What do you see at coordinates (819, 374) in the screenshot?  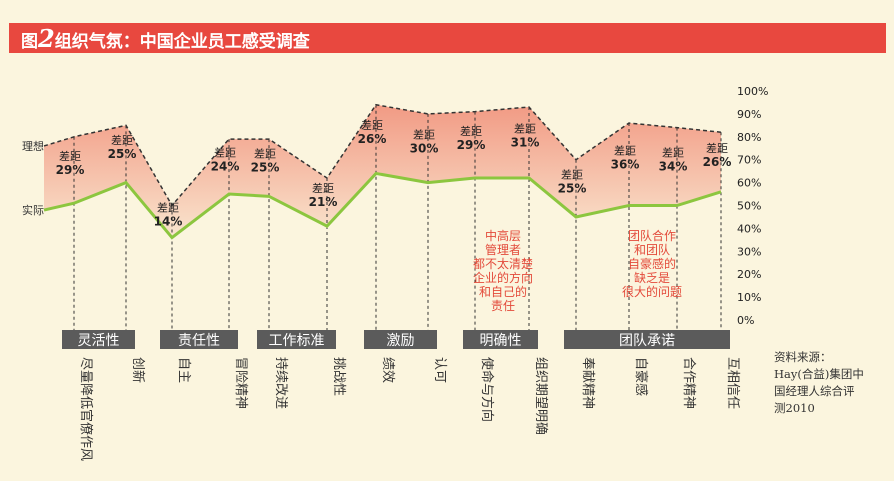 I see `source-line: Hay(合益)集团中` at bounding box center [819, 374].